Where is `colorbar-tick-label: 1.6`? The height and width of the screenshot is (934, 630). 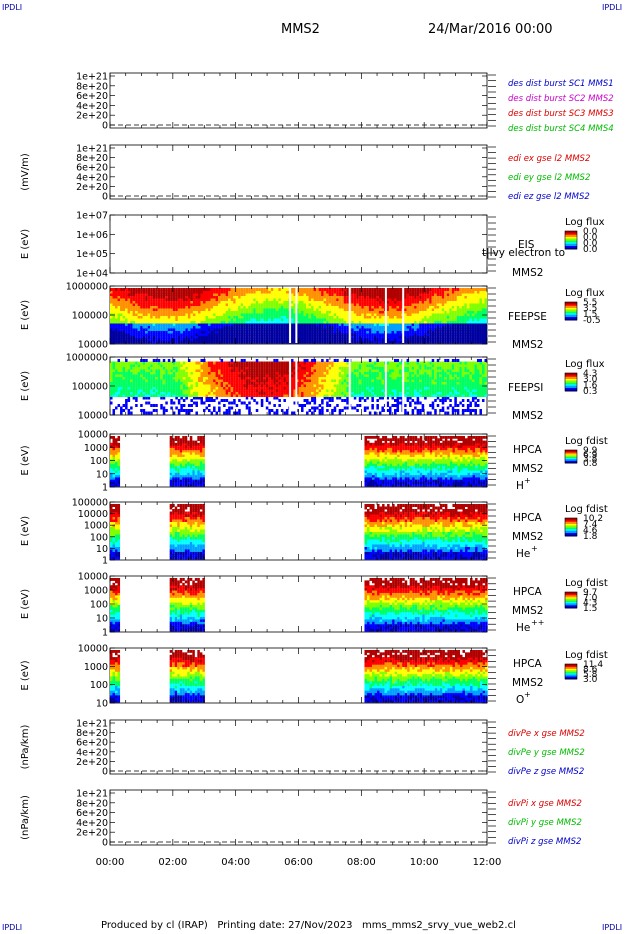 colorbar-tick-label: 1.6 is located at coordinates (590, 386).